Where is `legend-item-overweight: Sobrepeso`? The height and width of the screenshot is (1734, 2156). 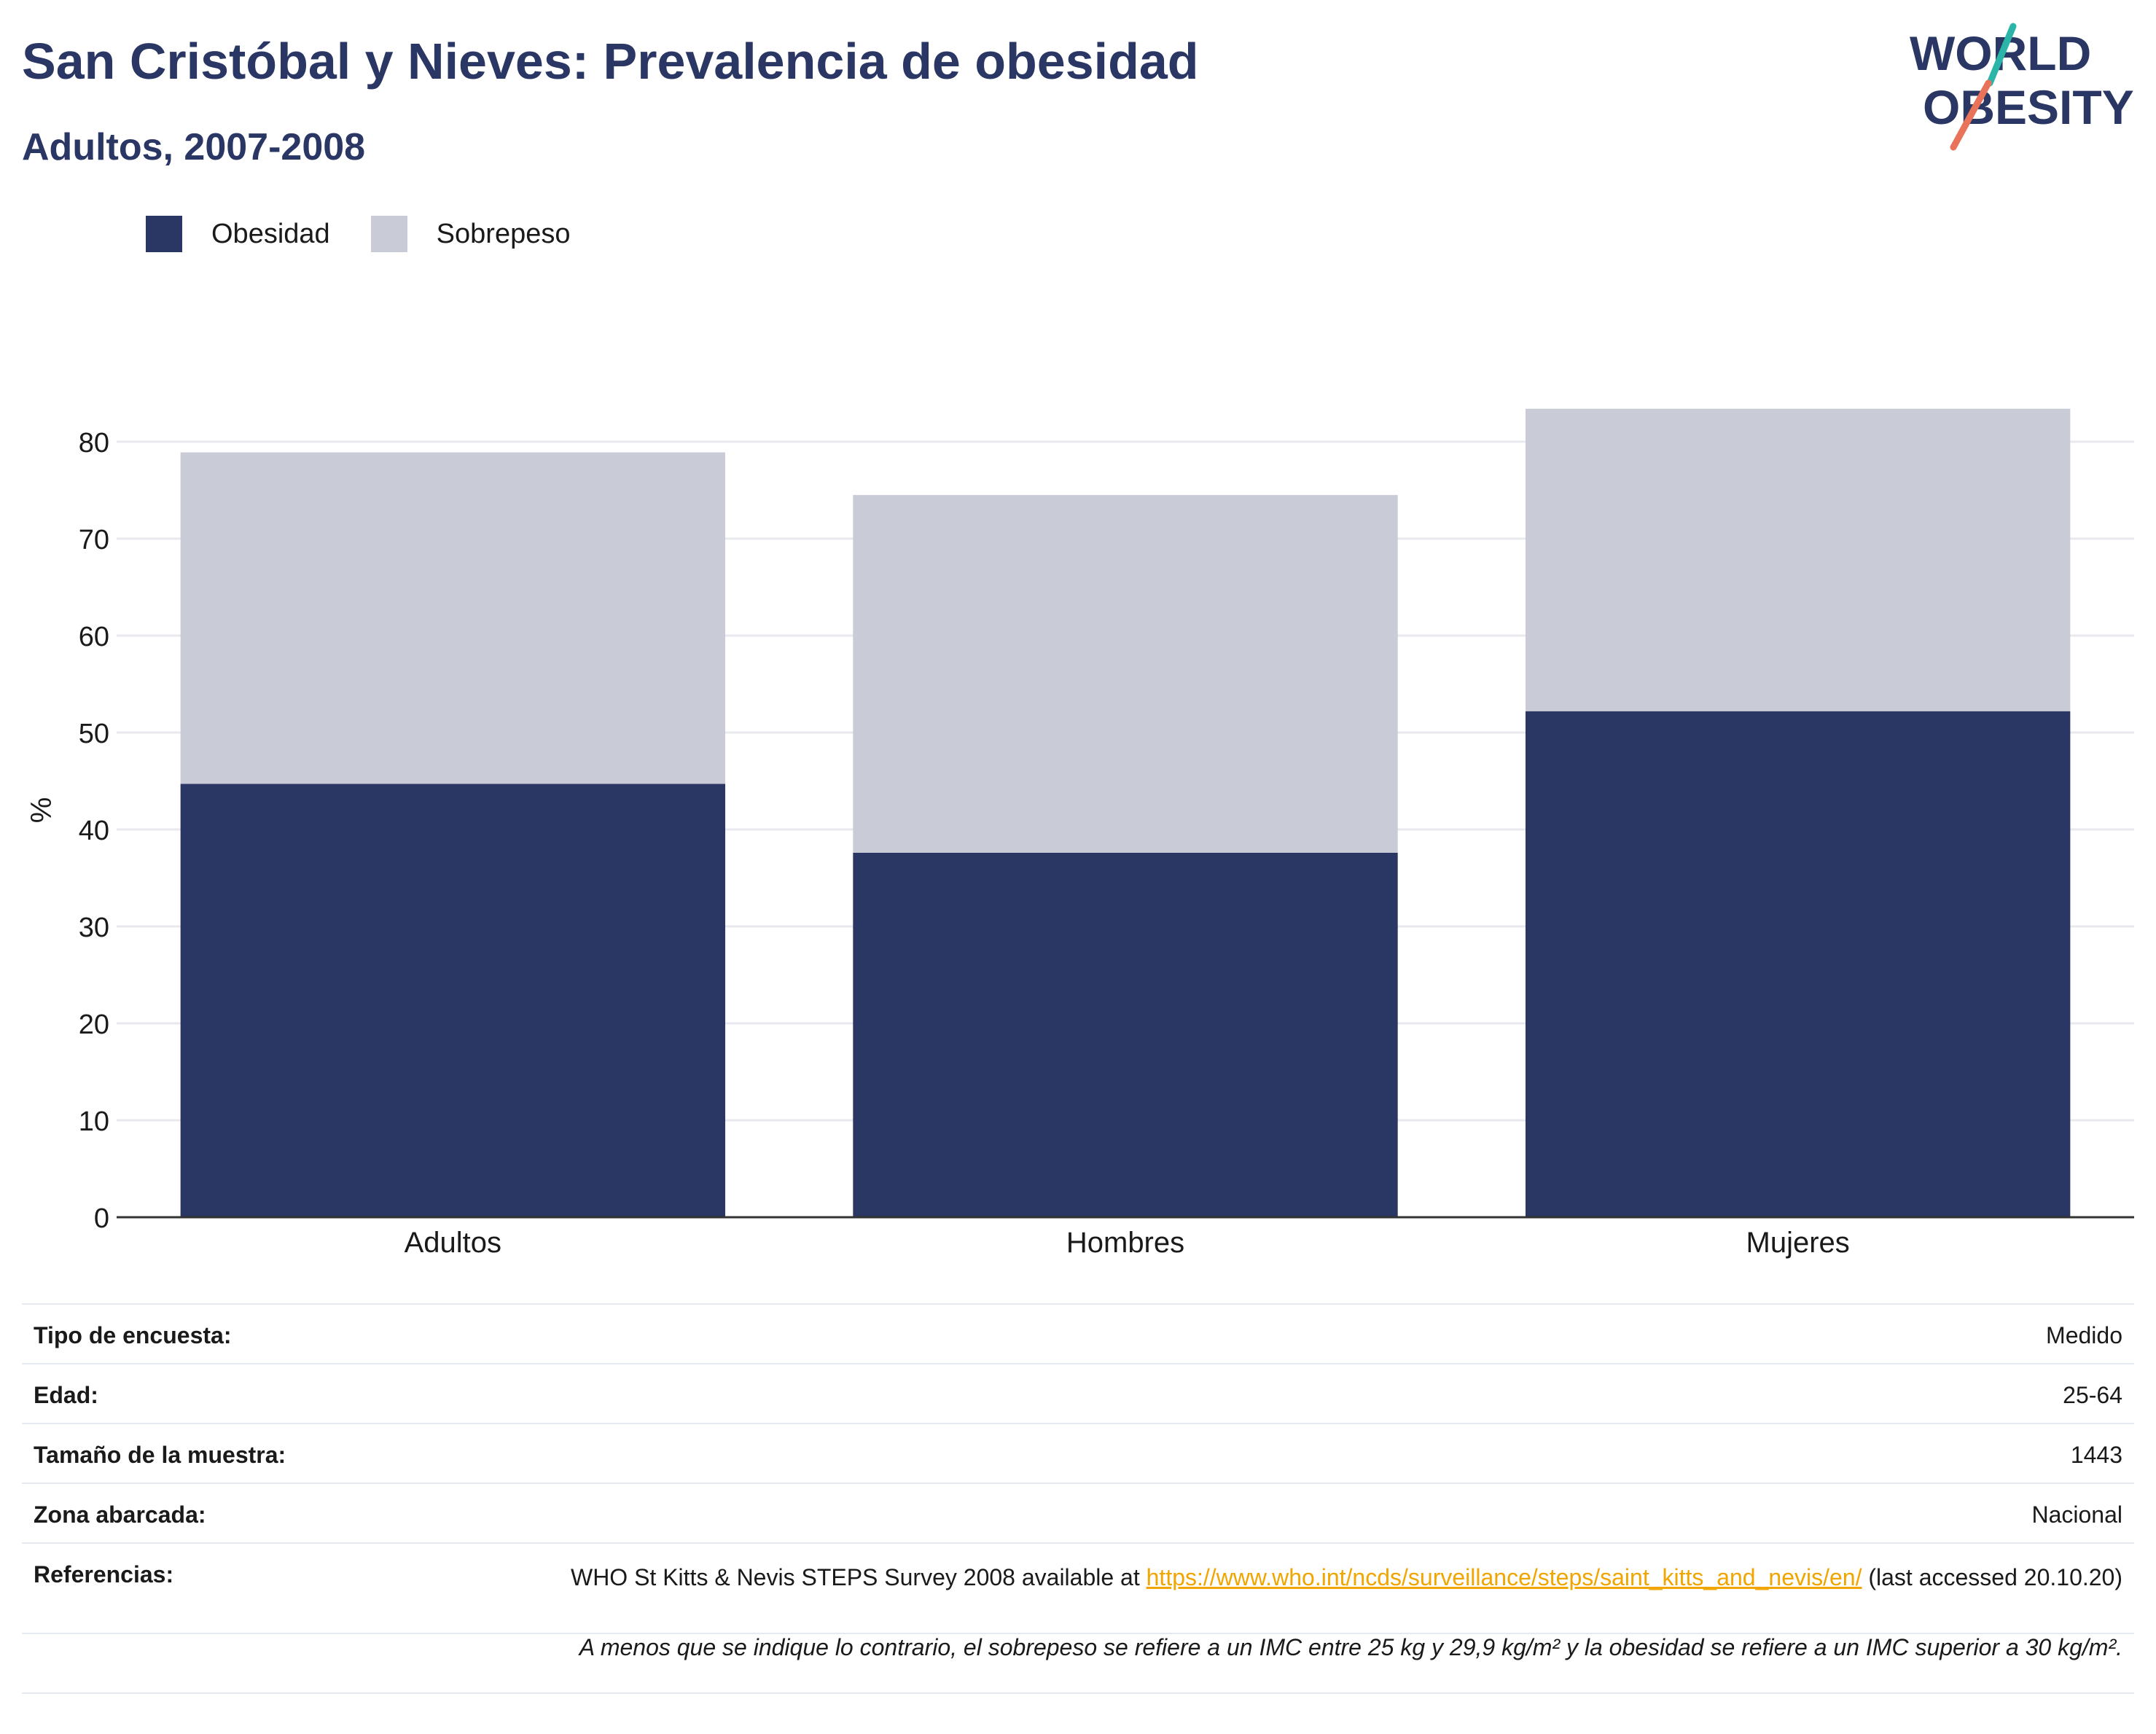 legend-item-overweight: Sobrepeso is located at coordinates (471, 234).